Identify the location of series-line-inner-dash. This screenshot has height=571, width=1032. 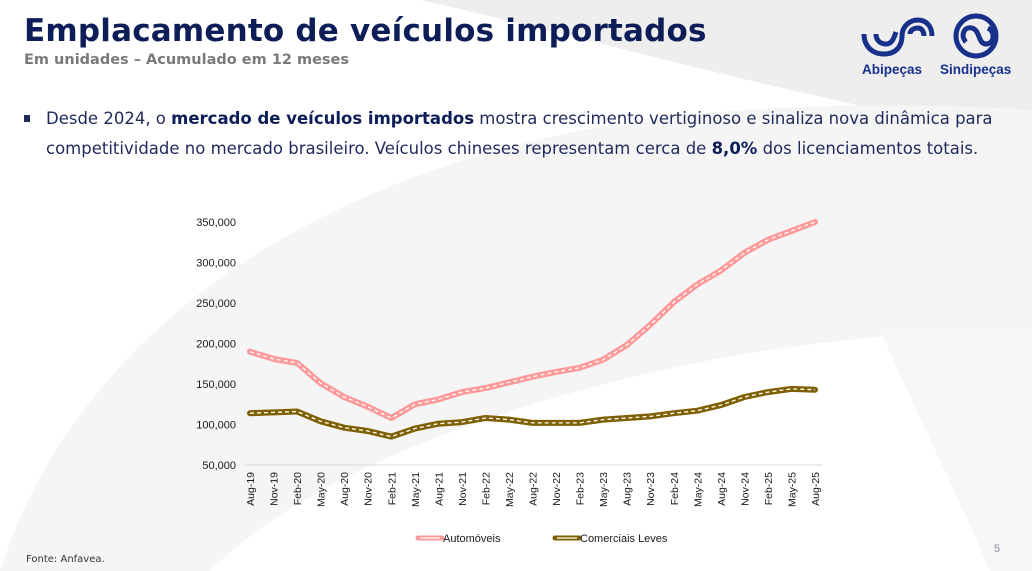
(532, 413).